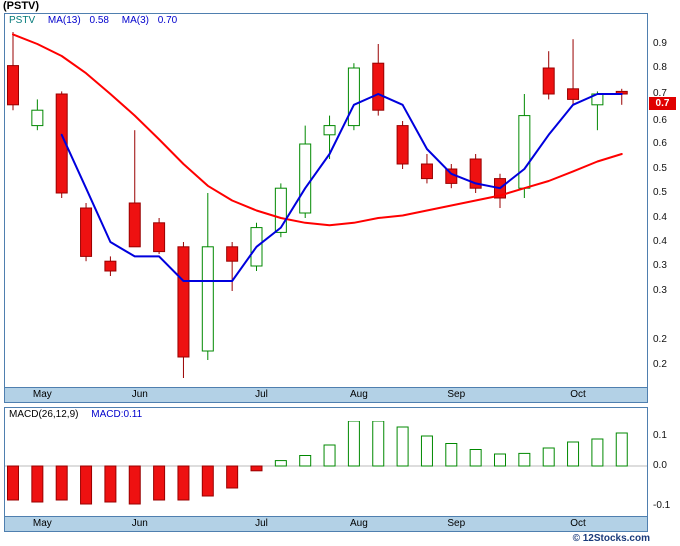 The image size is (680, 546). I want to click on watermark-link: © 12Stocks.com, so click(611, 538).